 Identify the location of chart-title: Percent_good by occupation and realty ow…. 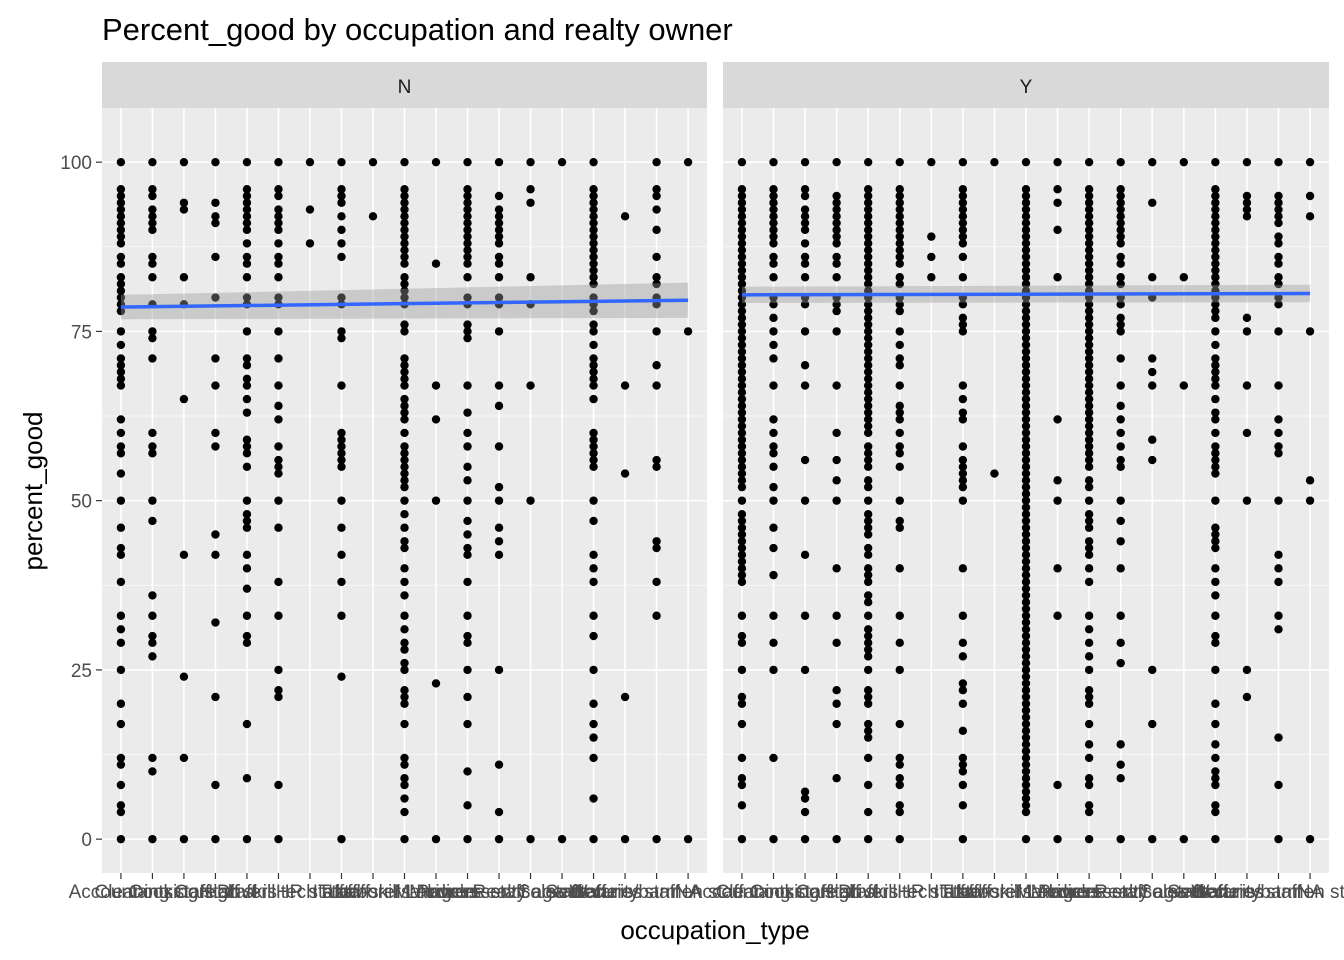
(417, 29).